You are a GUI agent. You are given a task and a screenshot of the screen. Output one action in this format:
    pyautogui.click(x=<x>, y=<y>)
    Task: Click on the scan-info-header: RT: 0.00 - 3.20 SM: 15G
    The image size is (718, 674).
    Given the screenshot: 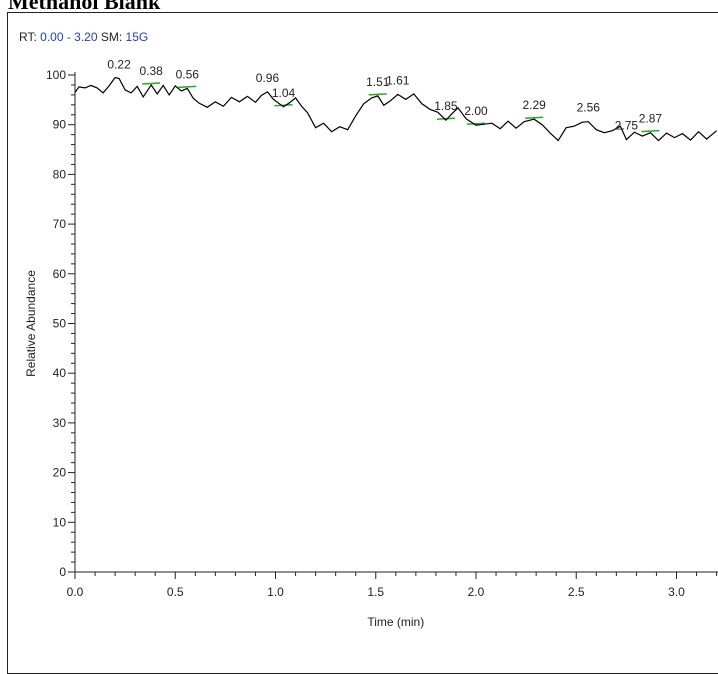 What is the action you would take?
    pyautogui.click(x=83, y=37)
    